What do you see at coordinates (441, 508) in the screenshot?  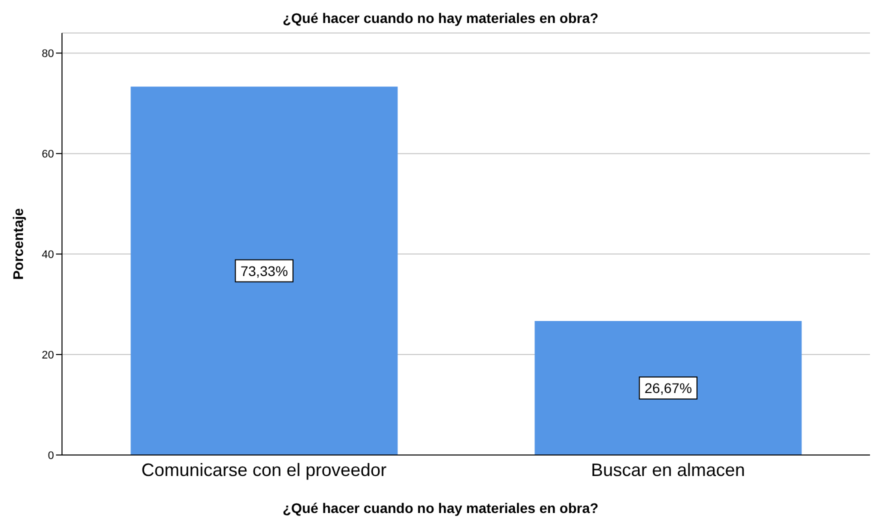 I see `x-axis-title: ¿Qué hacer cuando no hay materiales en obra?` at bounding box center [441, 508].